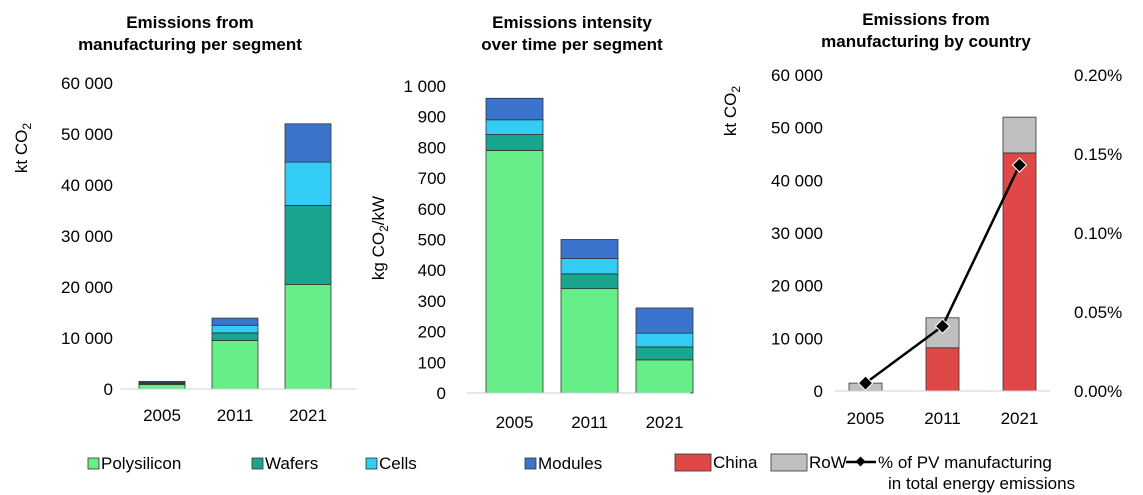 The width and height of the screenshot is (1143, 495). What do you see at coordinates (735, 462) in the screenshot?
I see `legend-label-china: China` at bounding box center [735, 462].